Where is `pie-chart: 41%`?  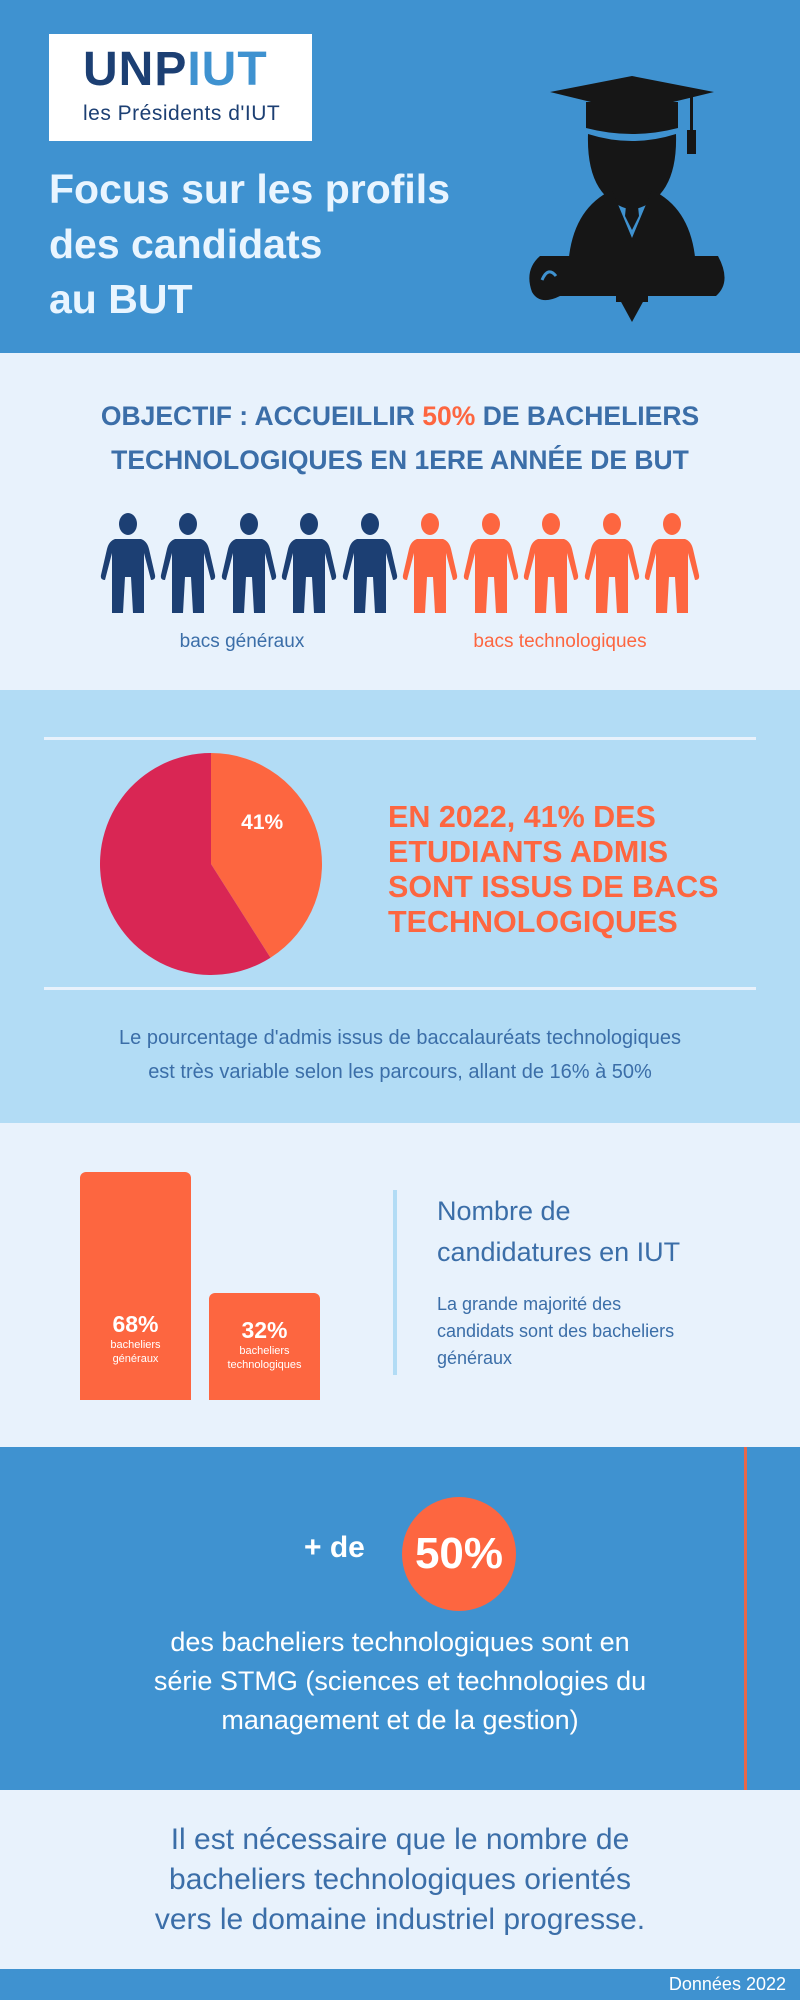
pie-chart: 41% is located at coordinates (210, 864).